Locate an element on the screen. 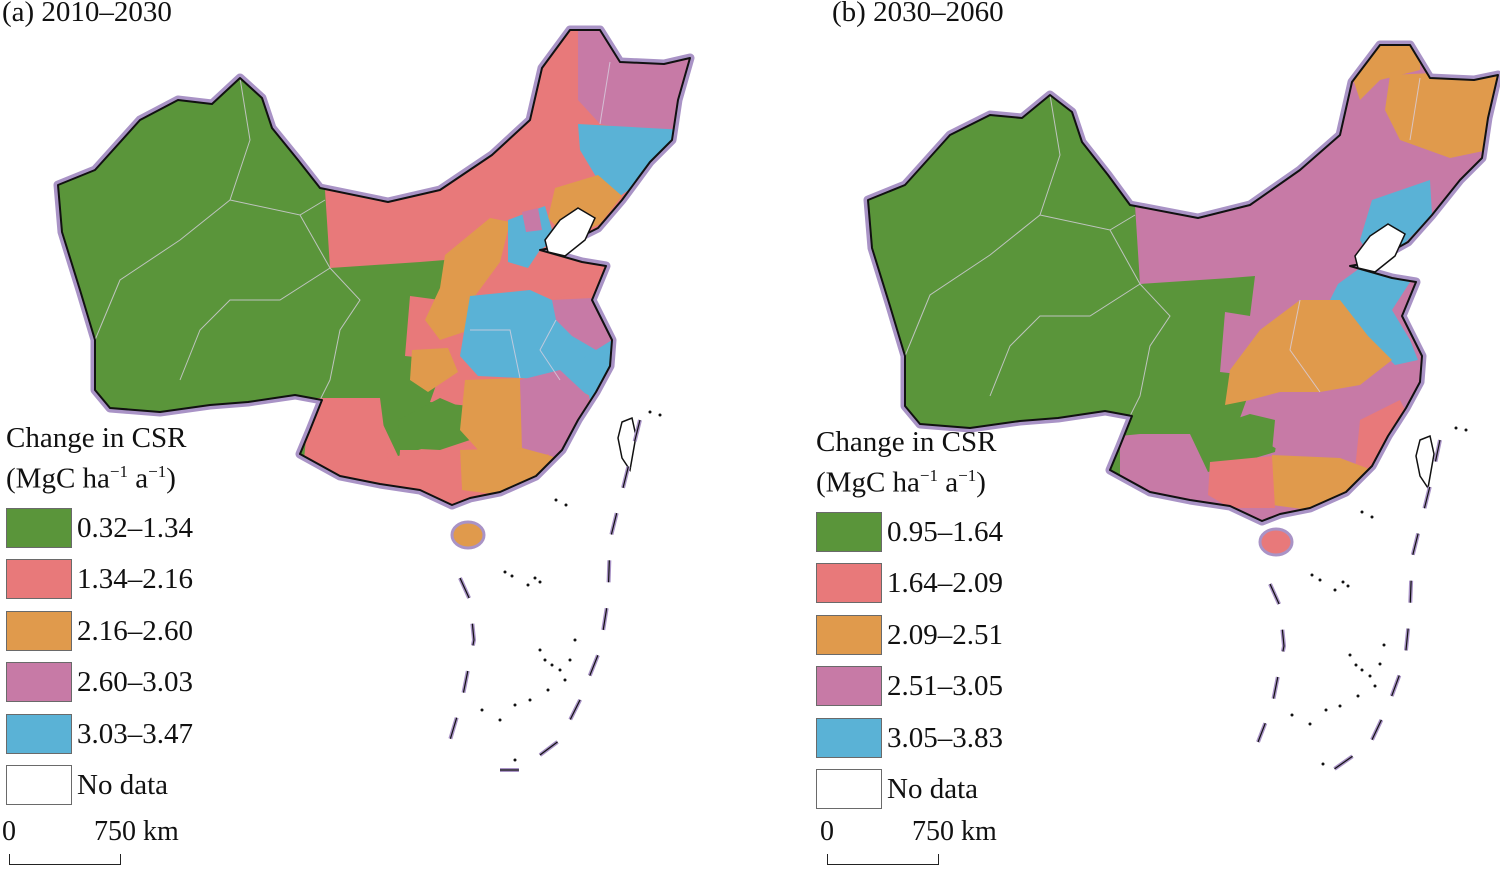  region-hebei-a is located at coordinates (531, 237).